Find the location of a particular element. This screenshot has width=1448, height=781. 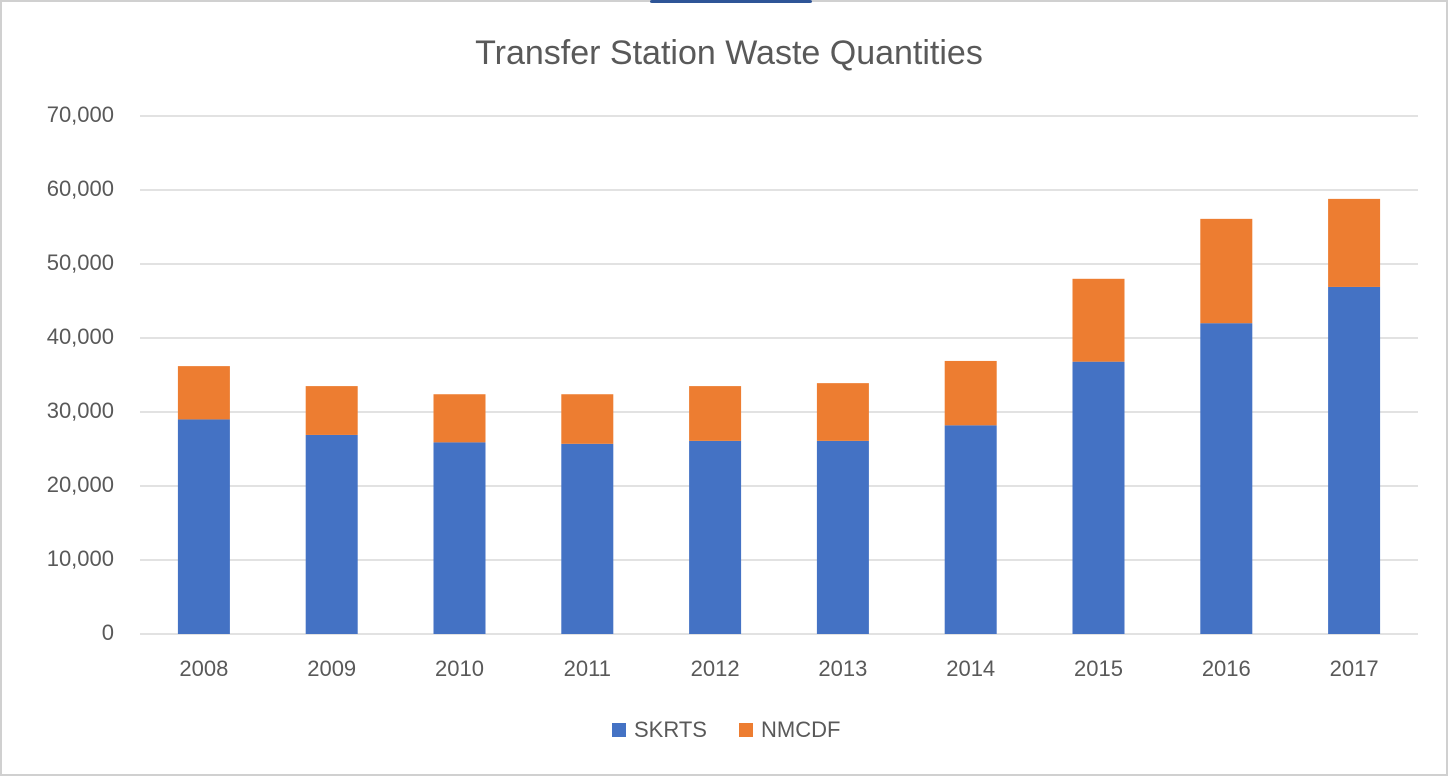

y-tick-label: 0 is located at coordinates (108, 632).